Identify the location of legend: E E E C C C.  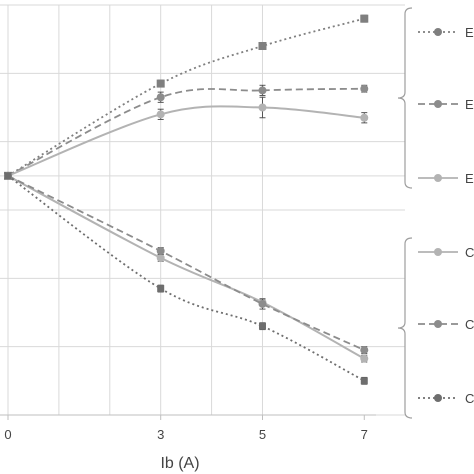
(435, 213).